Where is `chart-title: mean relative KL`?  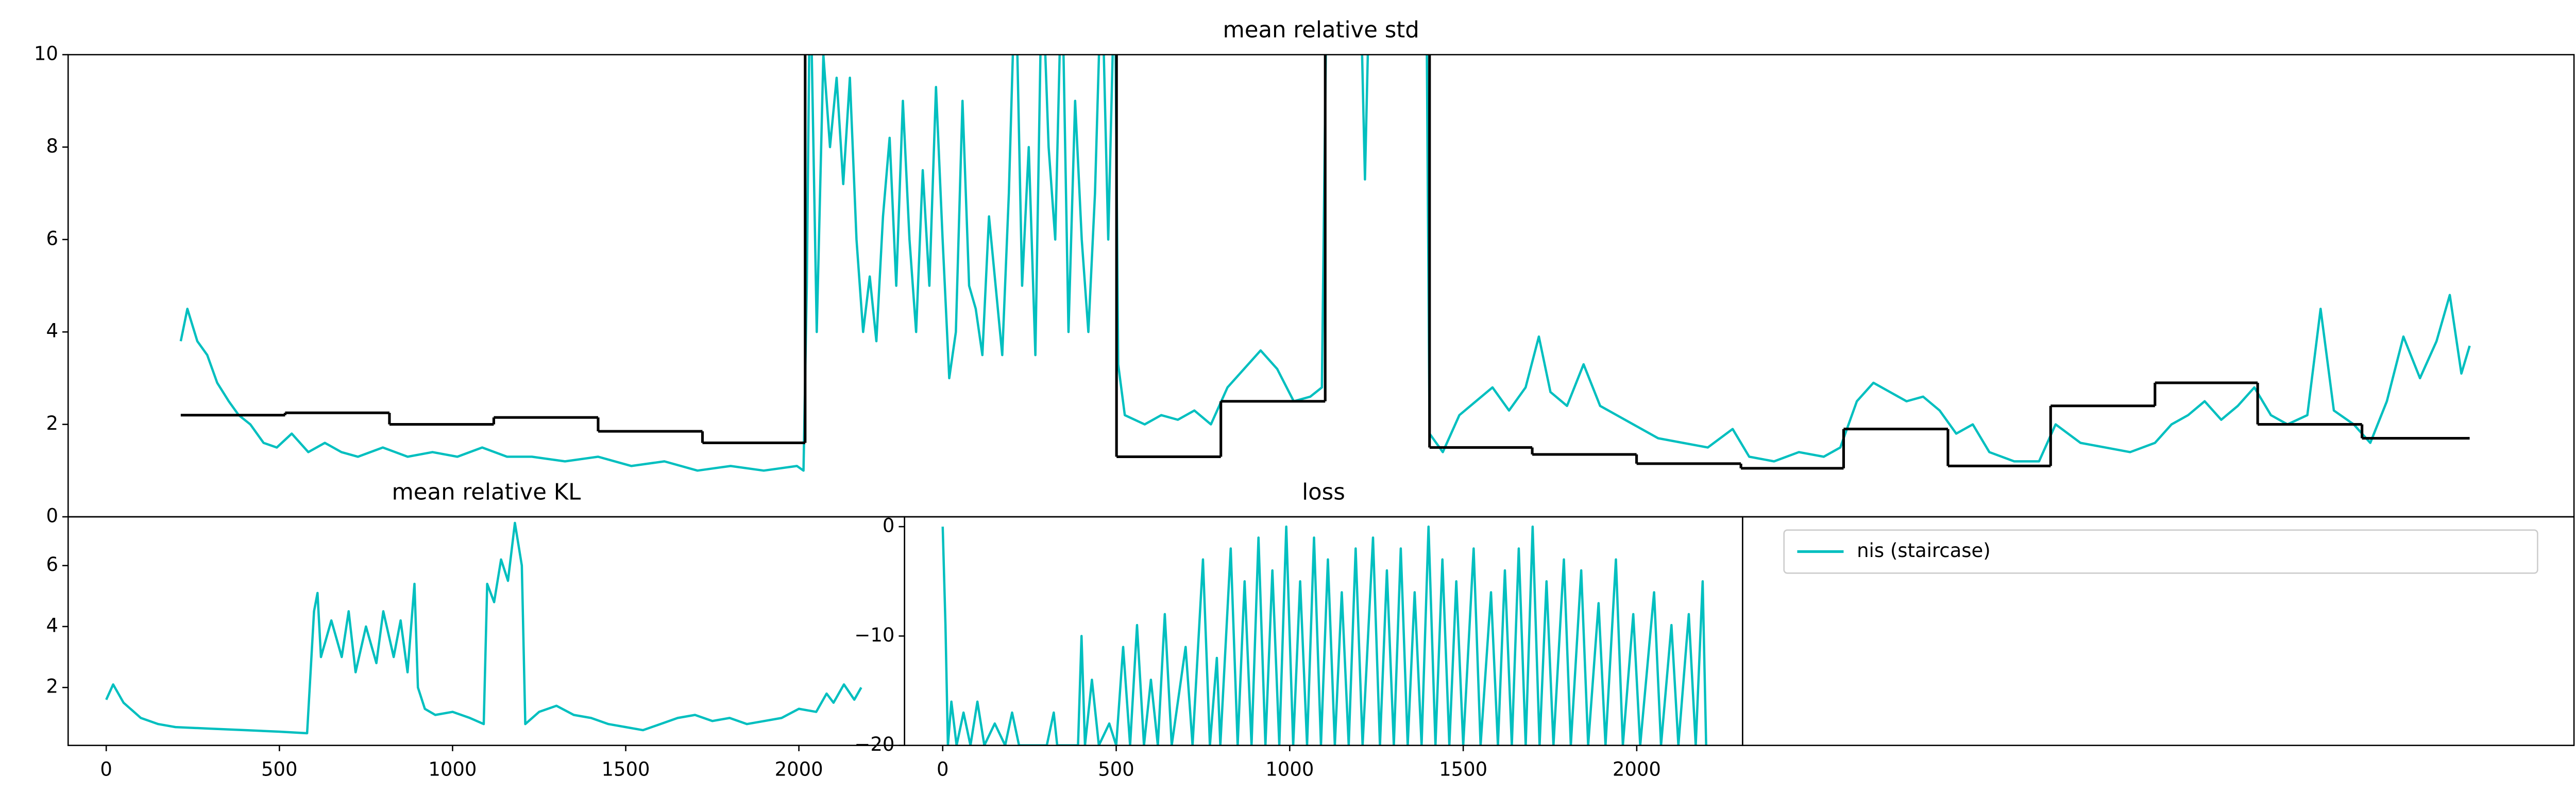 chart-title: mean relative KL is located at coordinates (486, 492).